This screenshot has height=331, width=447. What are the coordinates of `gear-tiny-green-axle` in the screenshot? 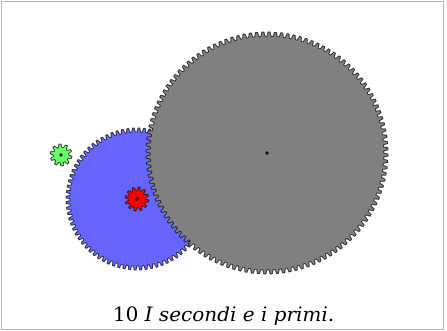 It's located at (61, 155).